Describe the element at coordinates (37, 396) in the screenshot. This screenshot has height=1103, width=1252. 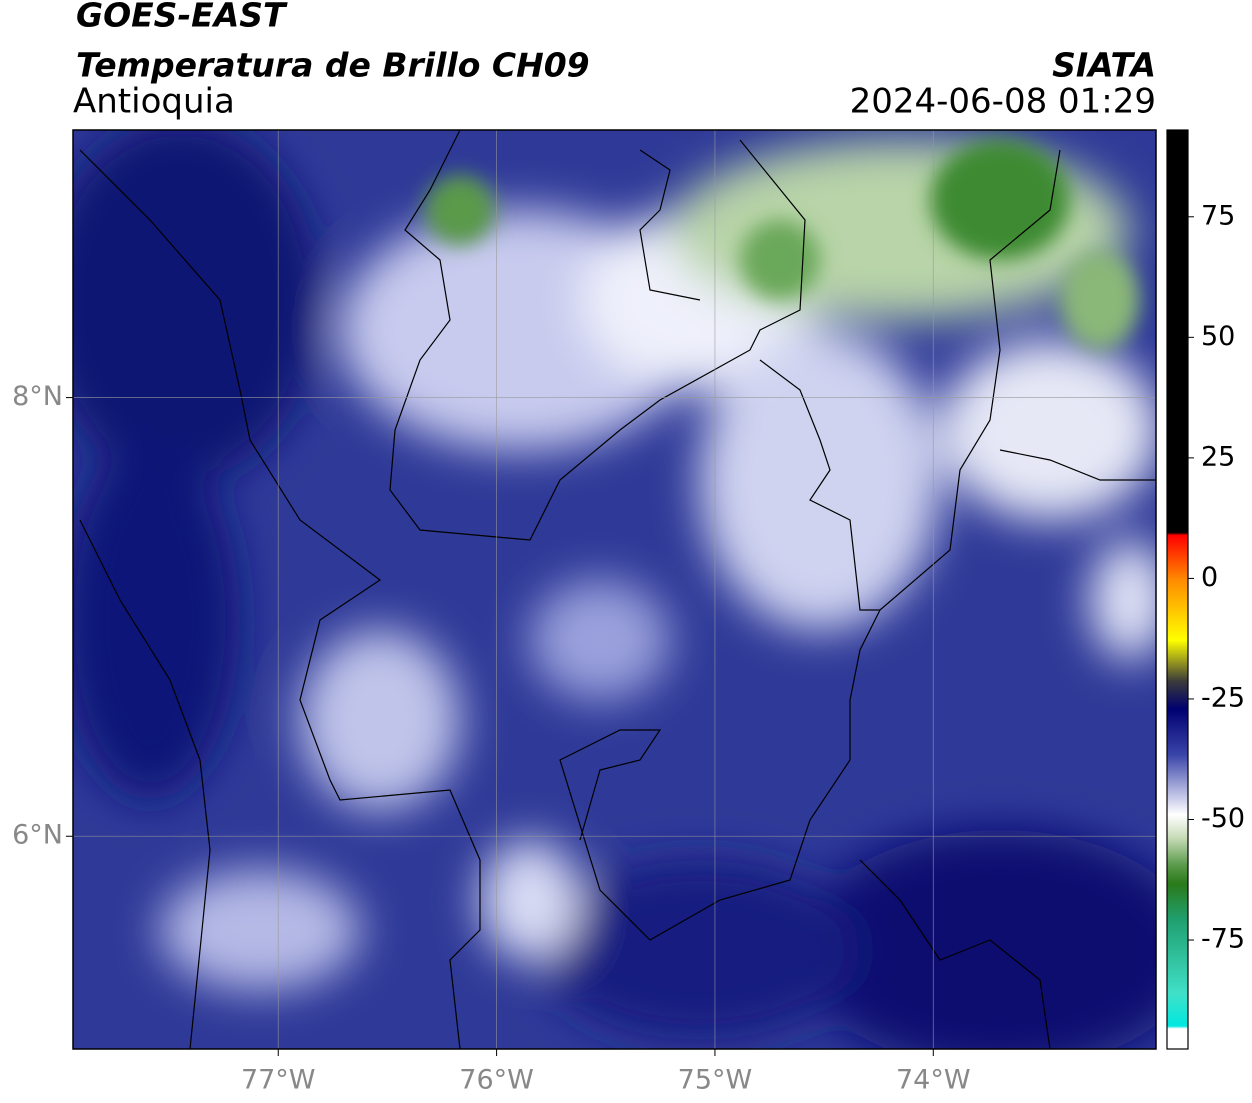
I see `y-tick-label: 8°N` at that location.